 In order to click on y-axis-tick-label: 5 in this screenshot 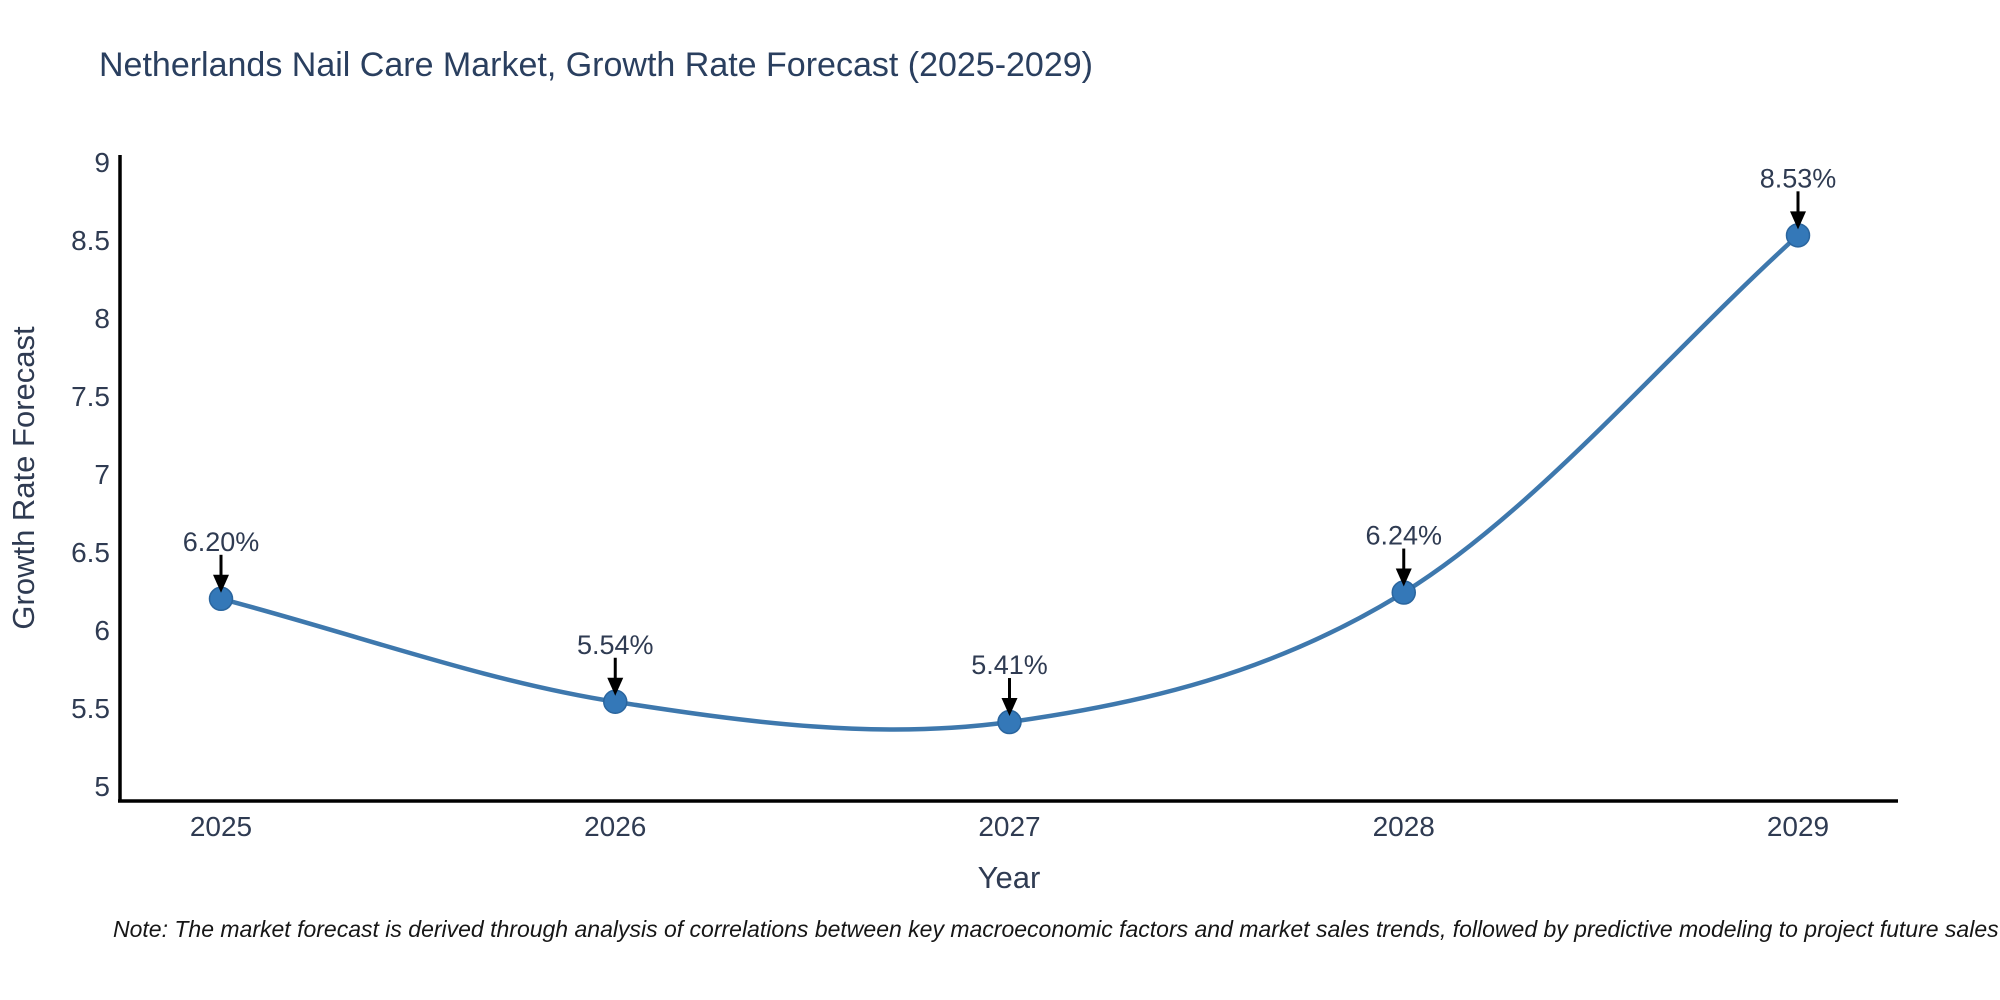, I will do `click(102, 786)`.